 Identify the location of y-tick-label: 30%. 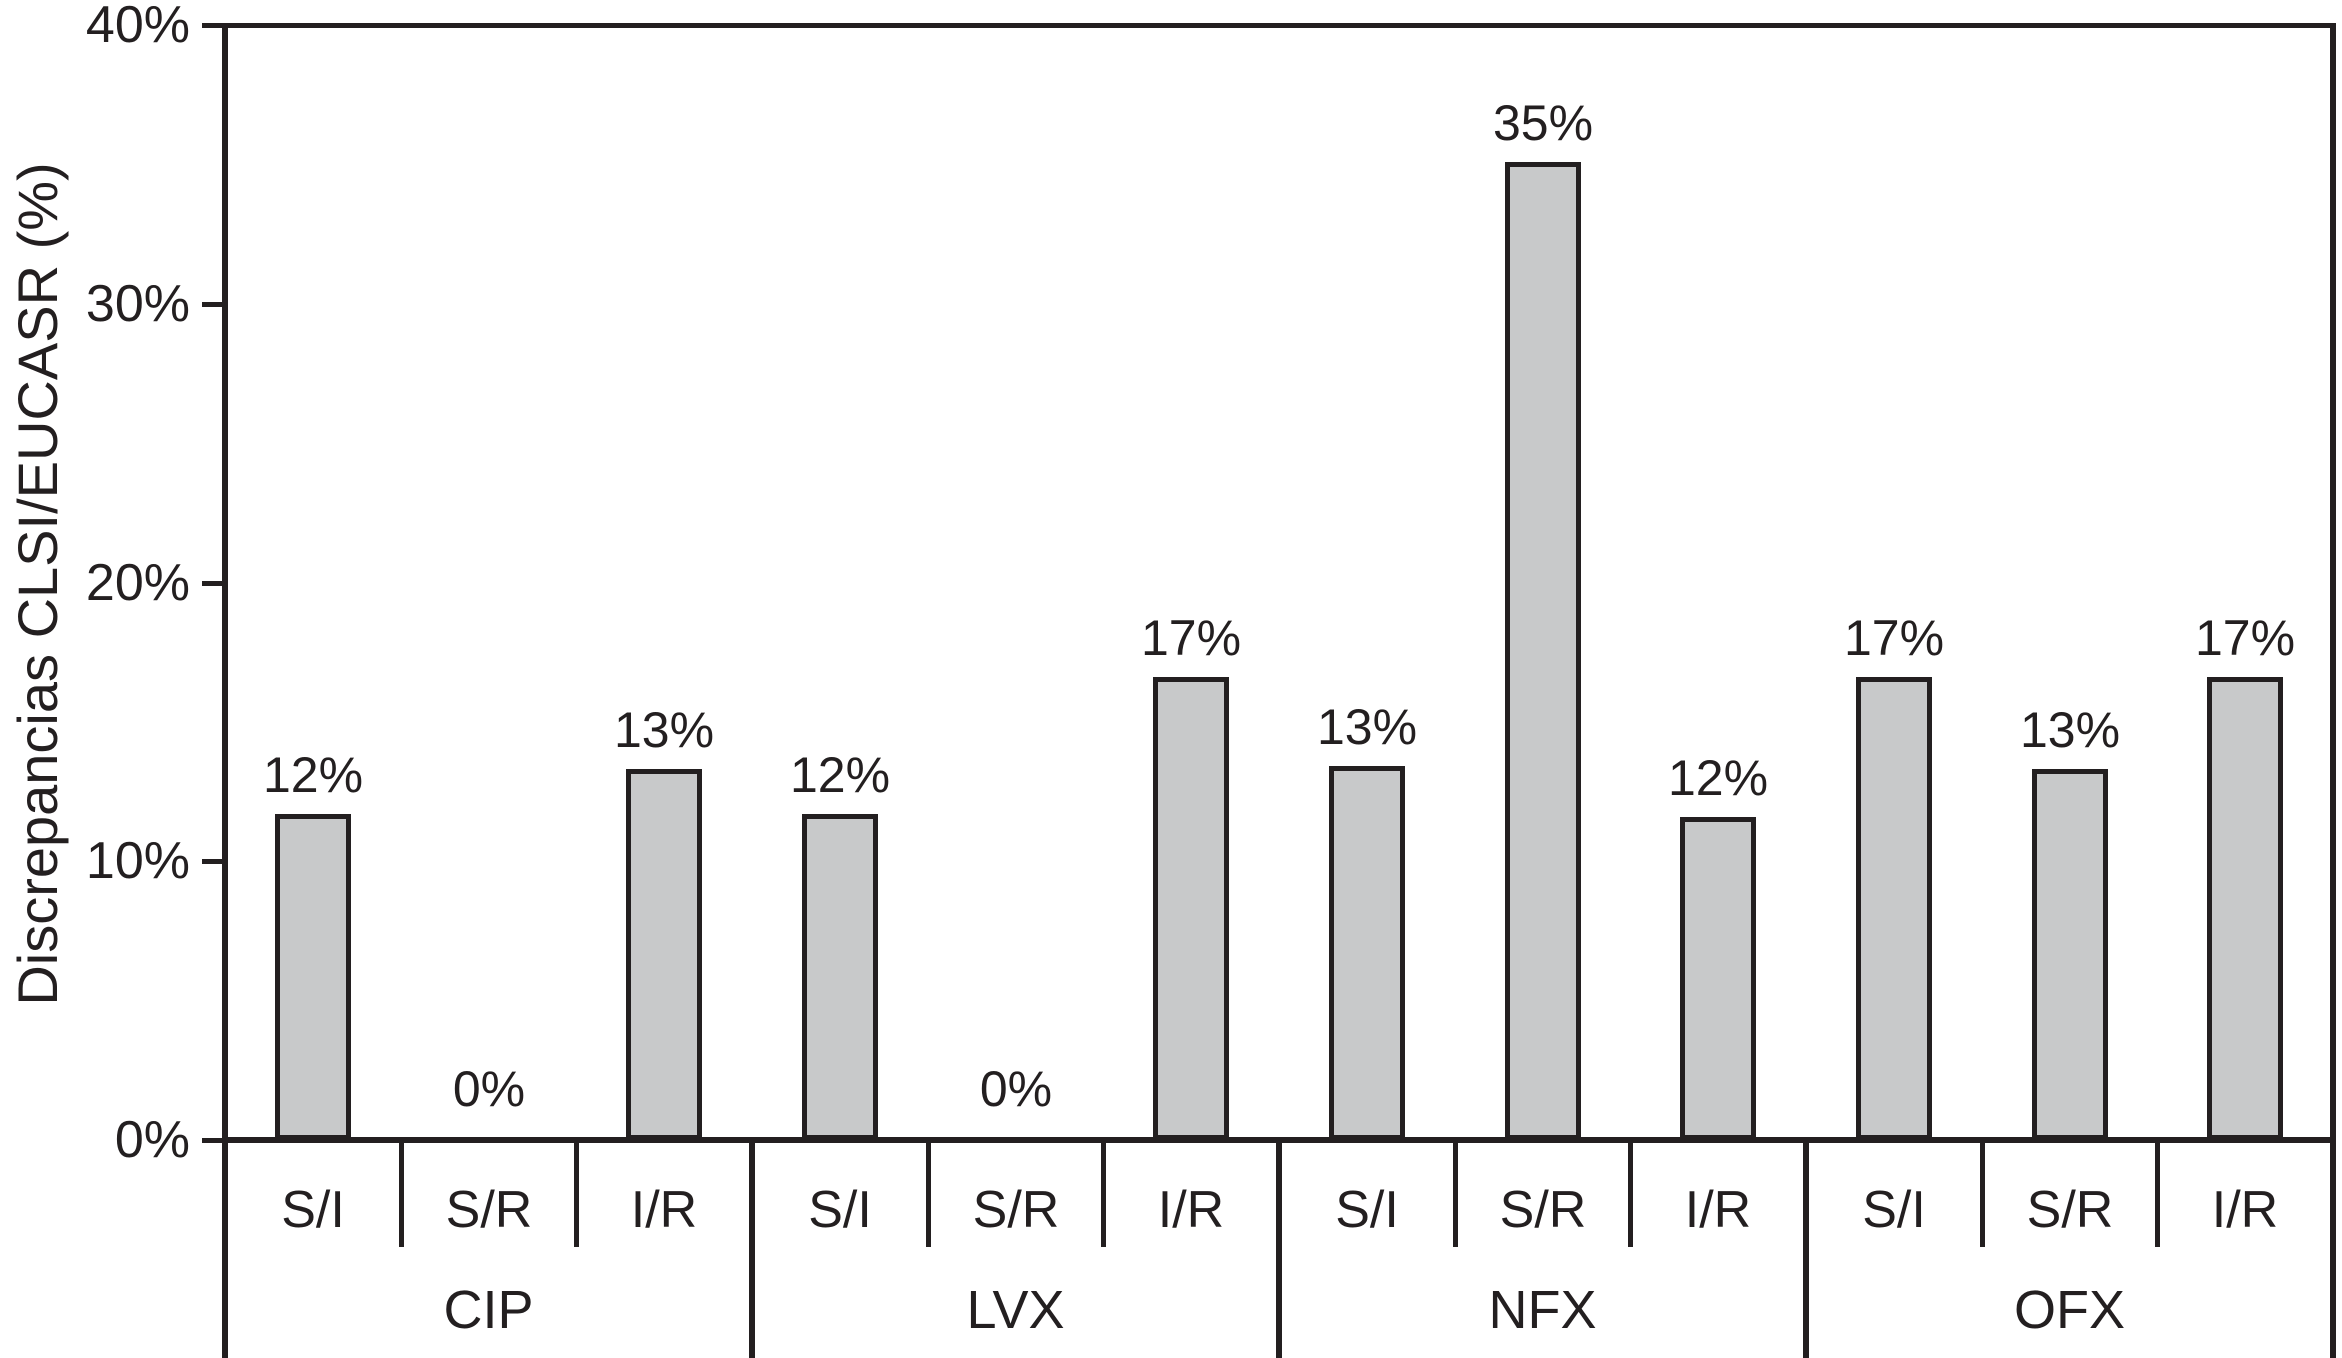
(137, 304).